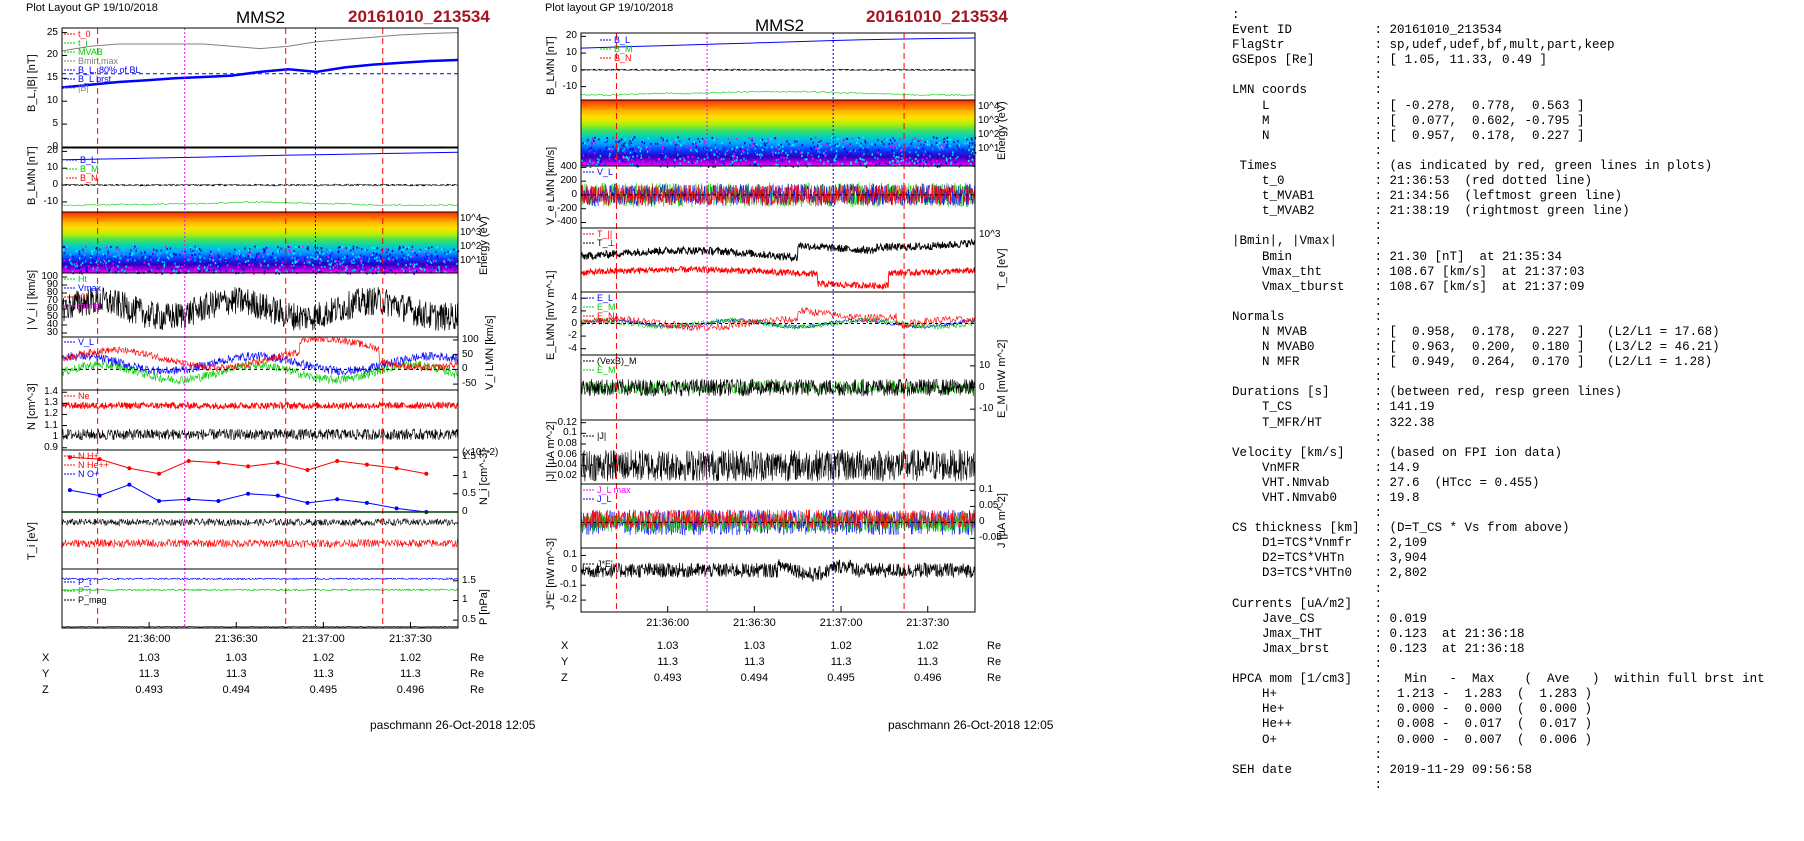 This screenshot has width=1804, height=841. Describe the element at coordinates (84, 34) in the screenshot. I see `legend-item: t_0` at that location.